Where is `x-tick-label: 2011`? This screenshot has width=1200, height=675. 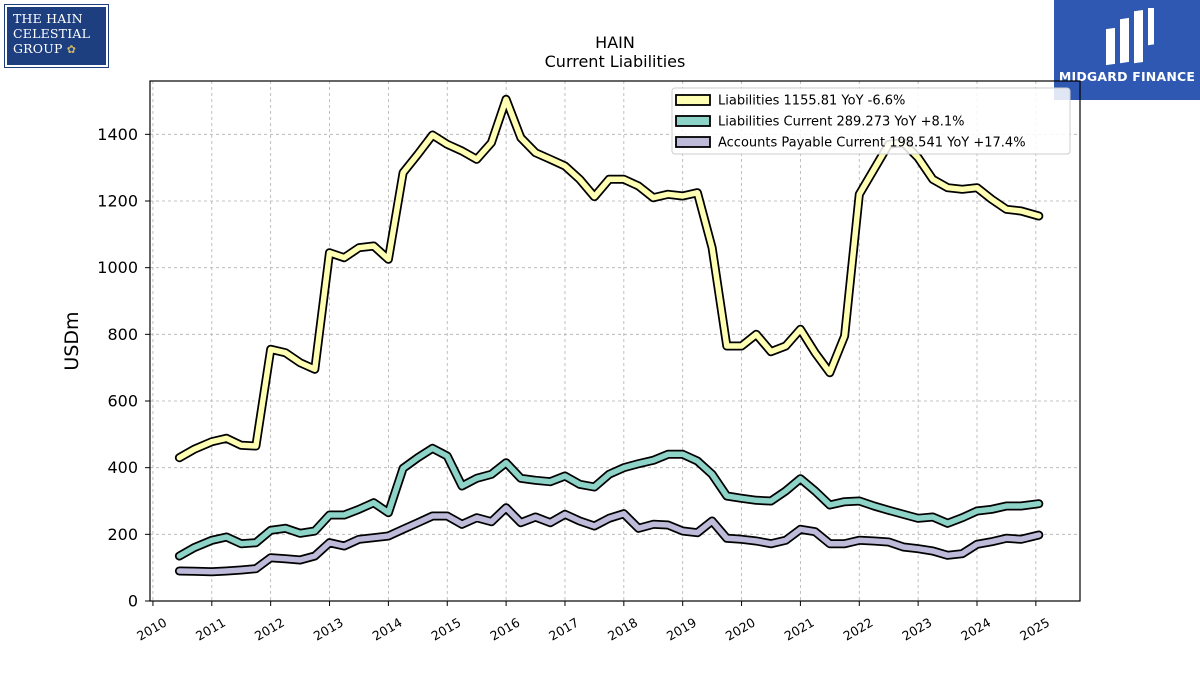
x-tick-label: 2011 is located at coordinates (210, 629).